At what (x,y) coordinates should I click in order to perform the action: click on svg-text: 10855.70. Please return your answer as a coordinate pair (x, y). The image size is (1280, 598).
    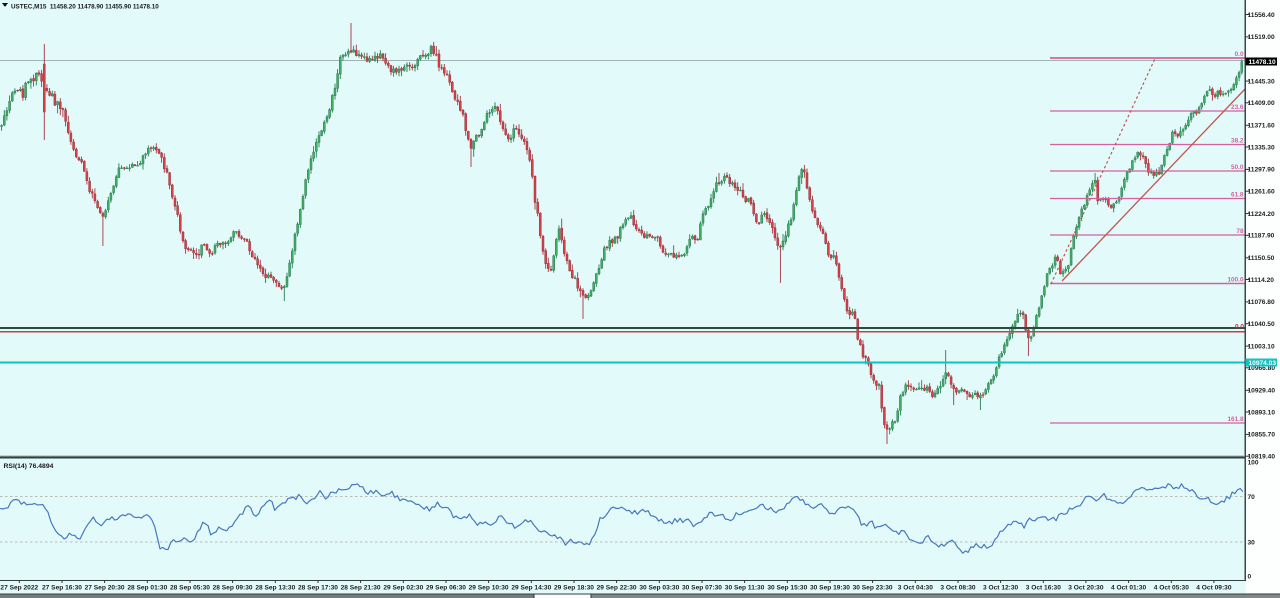
    Looking at the image, I should click on (1262, 435).